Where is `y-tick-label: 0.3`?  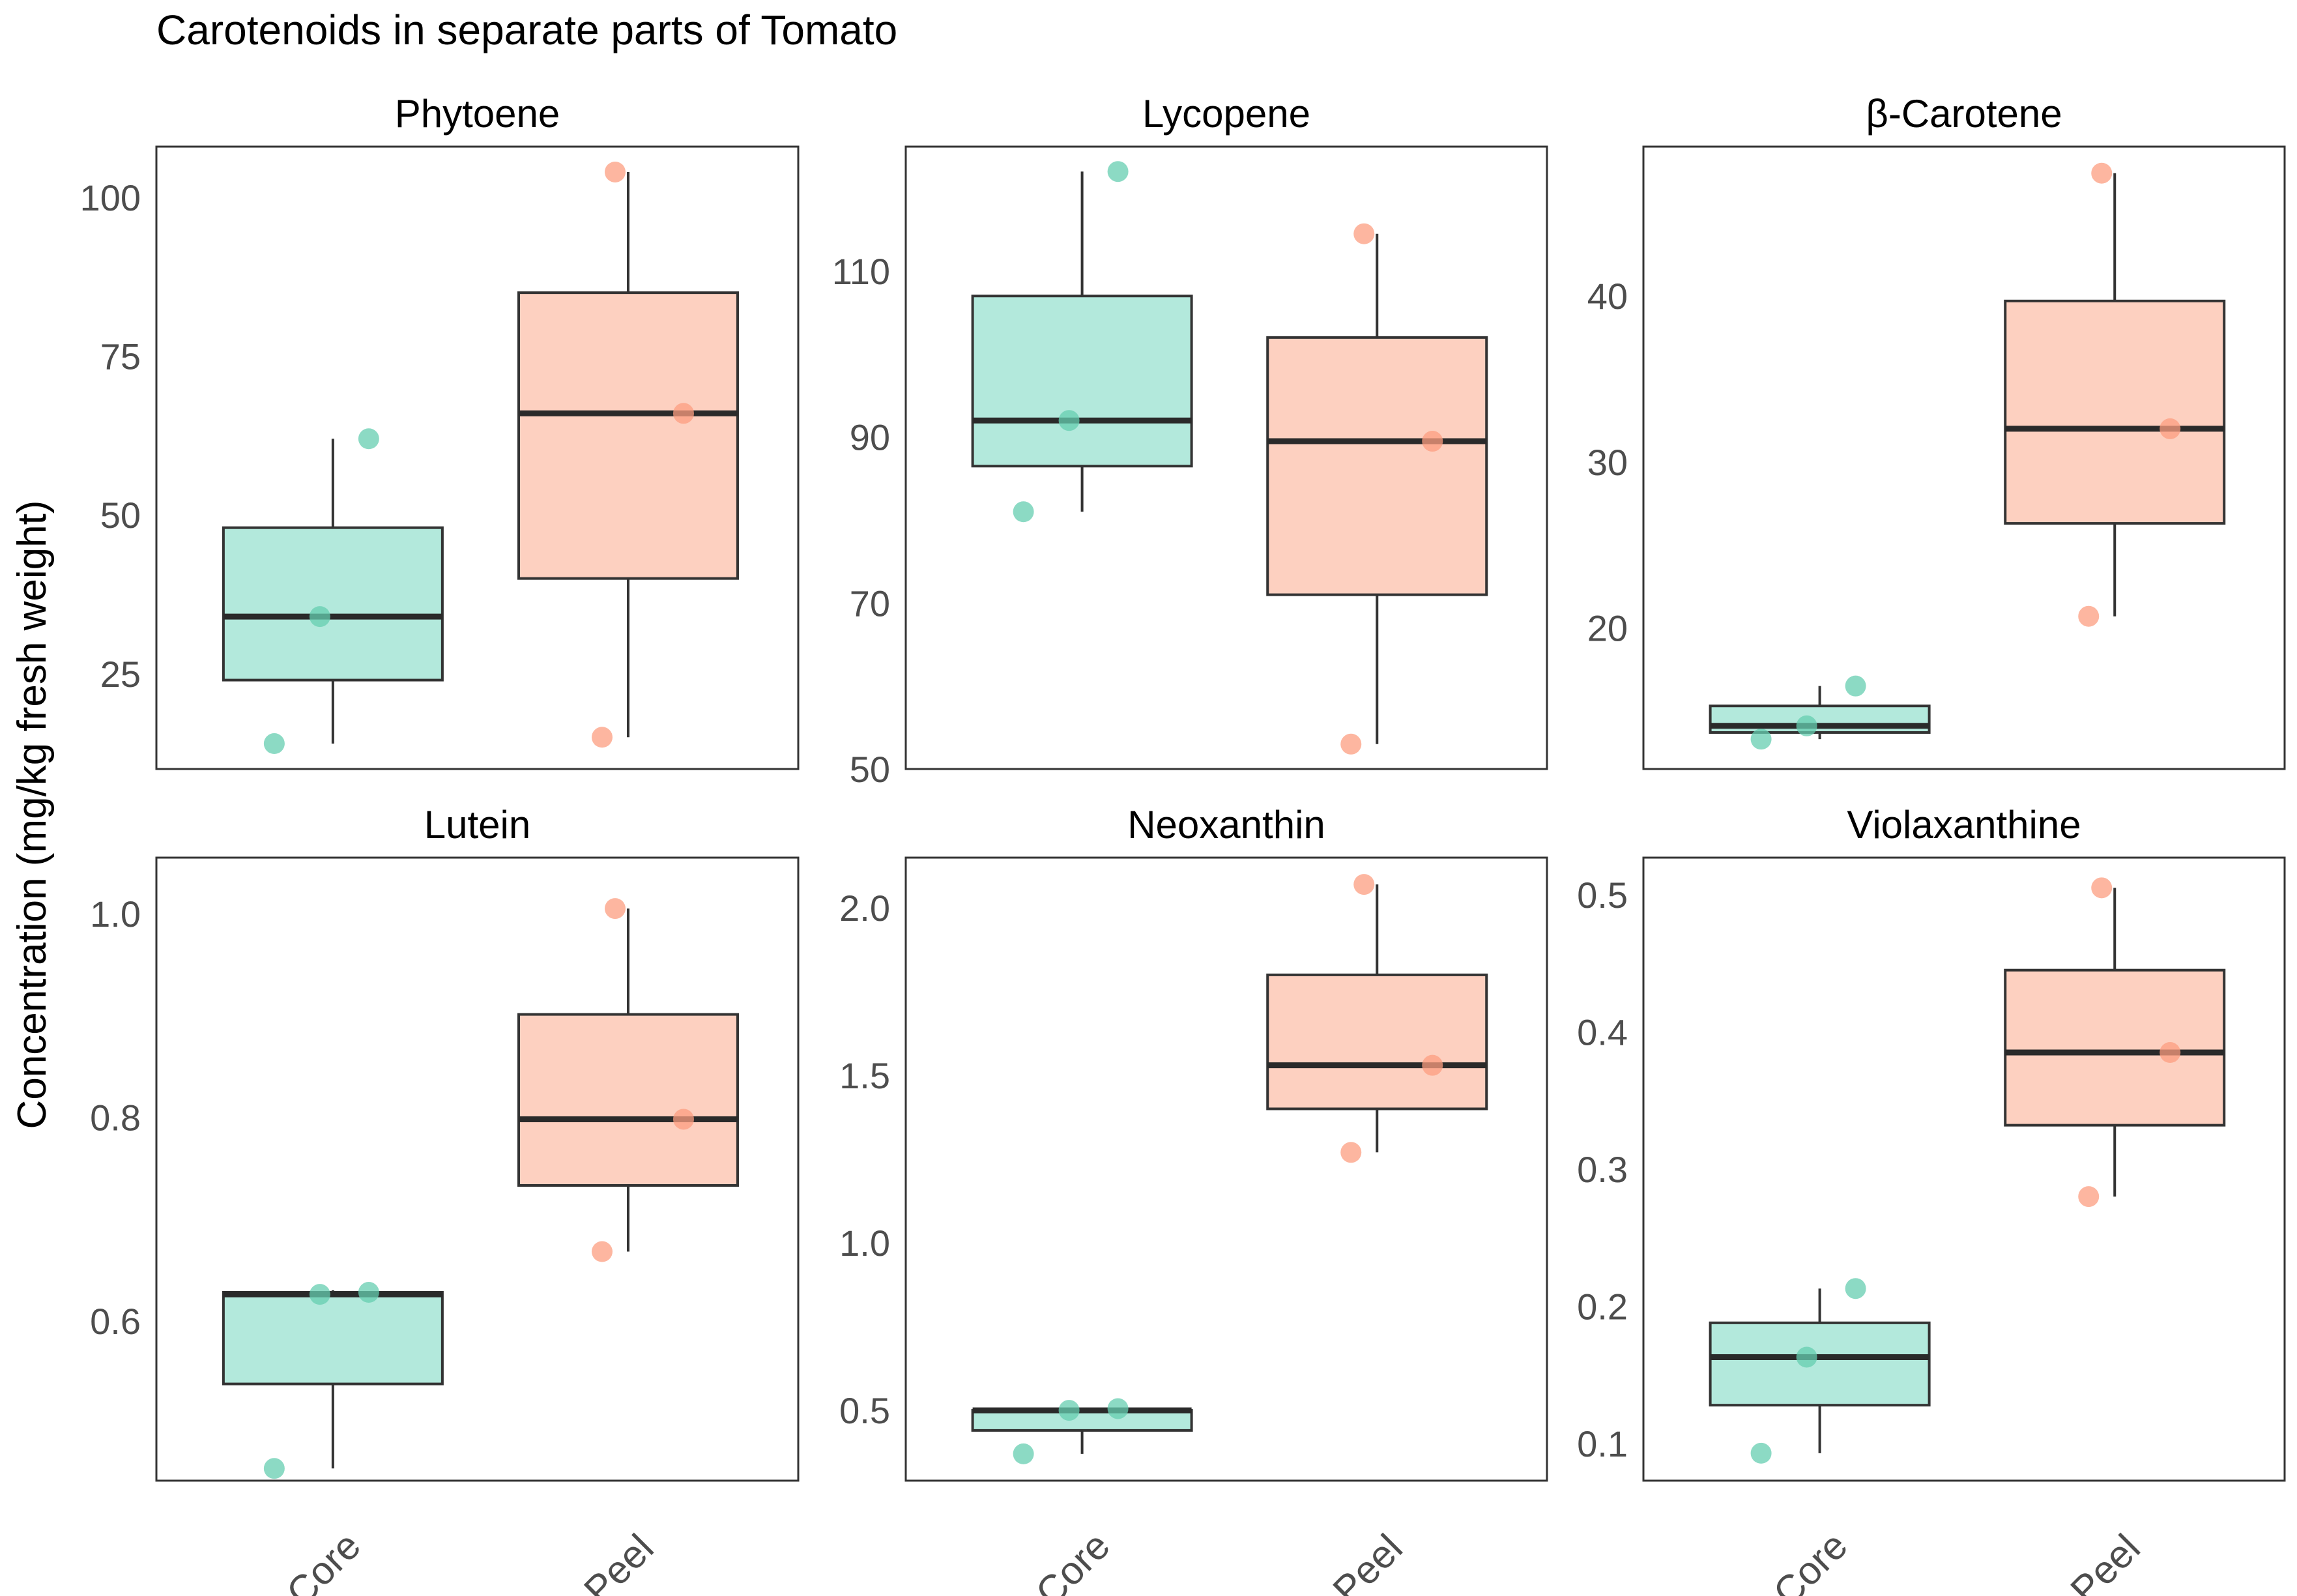 y-tick-label: 0.3 is located at coordinates (1602, 1169).